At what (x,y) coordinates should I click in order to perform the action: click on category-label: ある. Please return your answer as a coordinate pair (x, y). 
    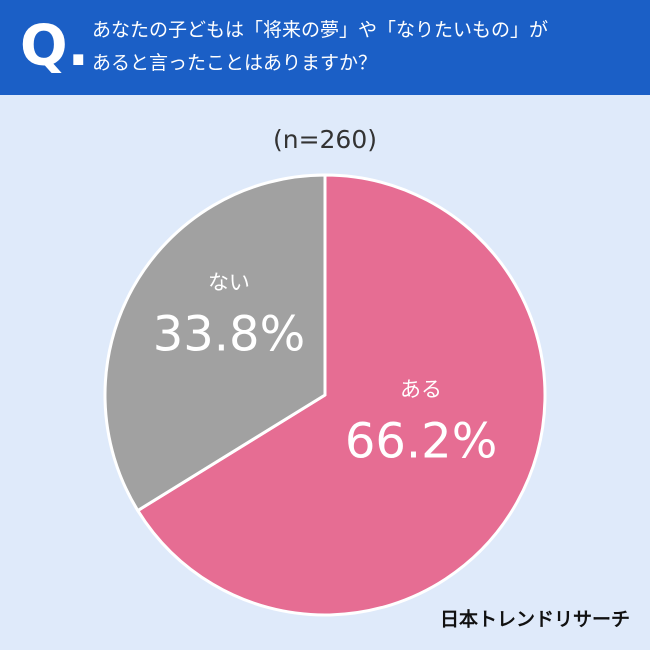
    Looking at the image, I should click on (421, 390).